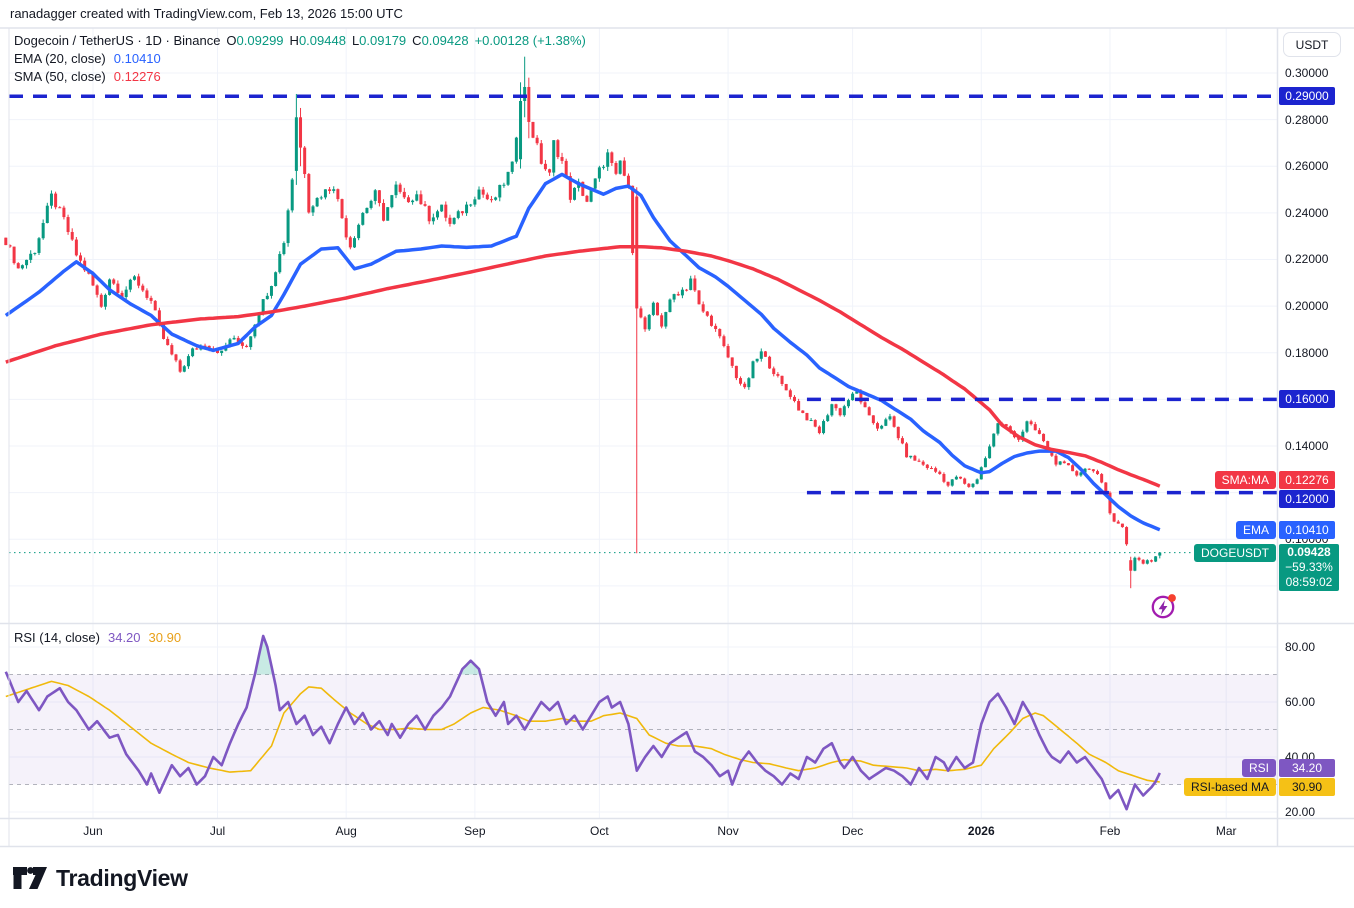 The width and height of the screenshot is (1354, 908). Describe the element at coordinates (1307, 479) in the screenshot. I see `price-label-chip: 0.12276` at that location.